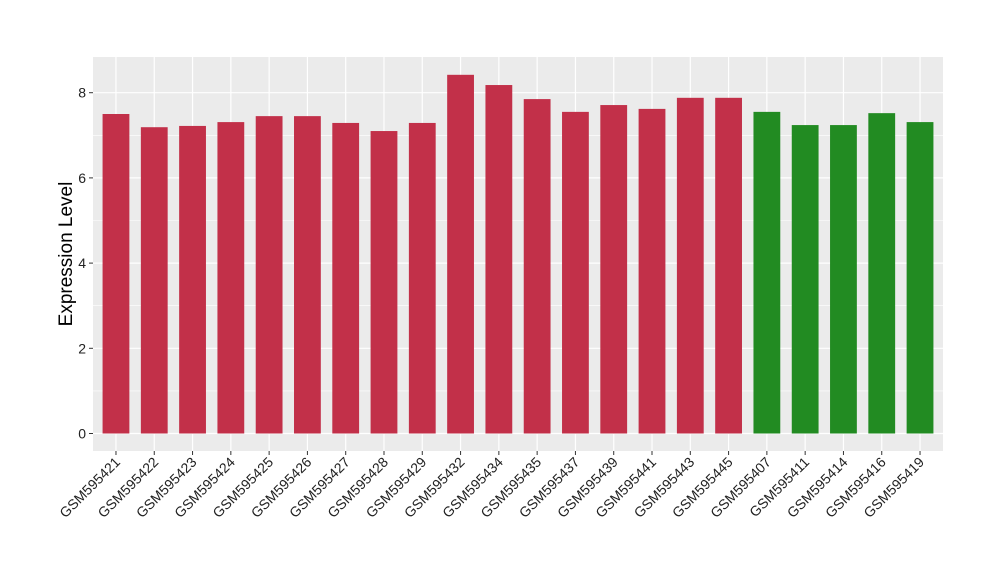 The height and width of the screenshot is (585, 1000). What do you see at coordinates (116, 274) in the screenshot?
I see `bar-GSM595421` at bounding box center [116, 274].